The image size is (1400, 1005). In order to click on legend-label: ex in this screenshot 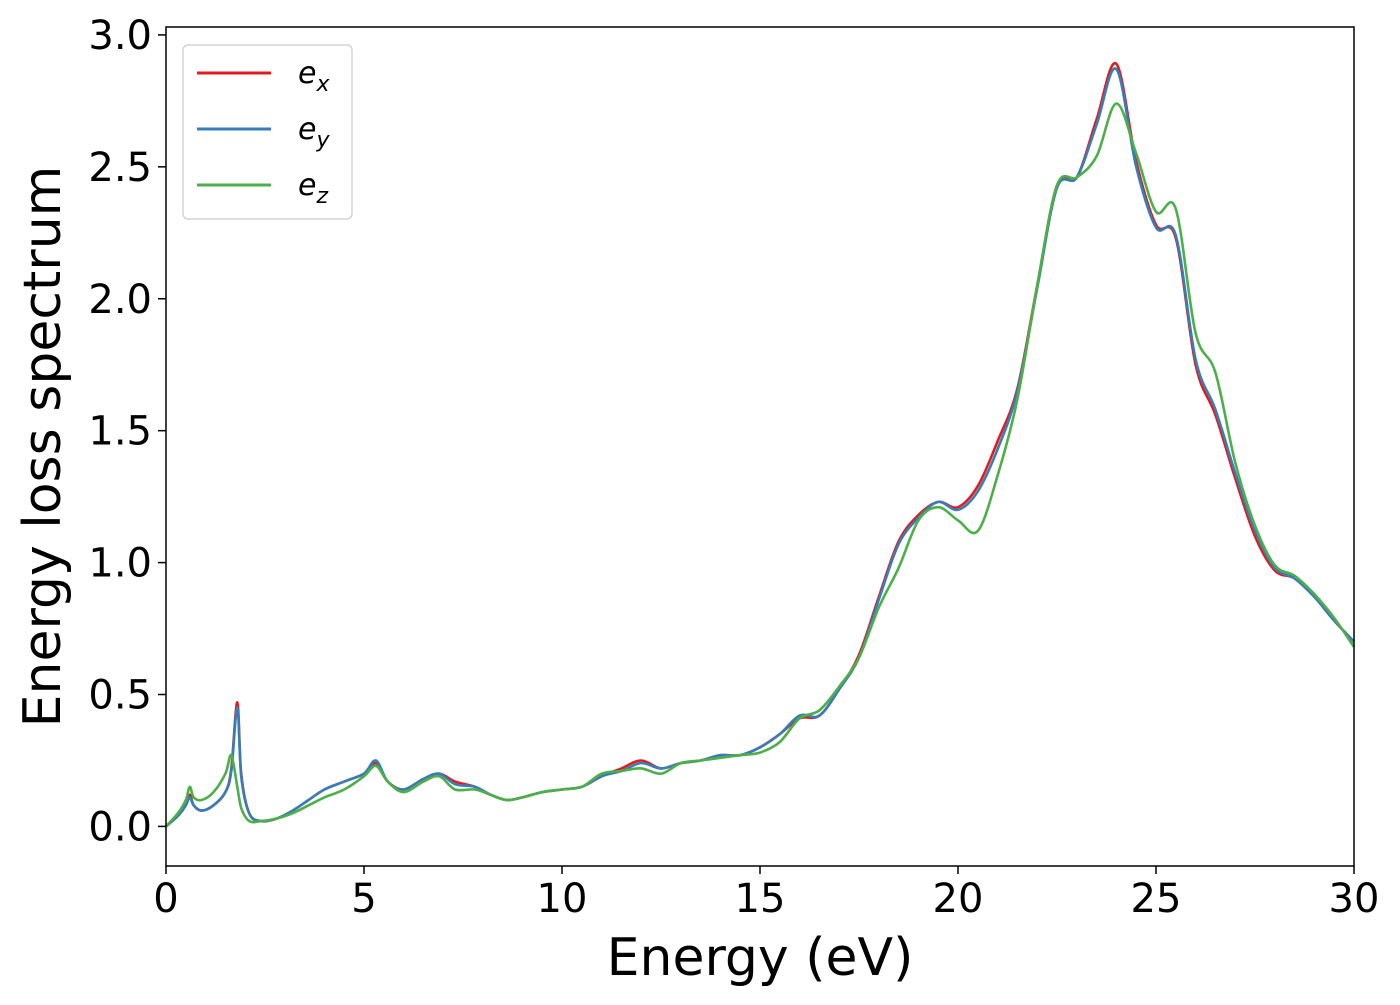, I will do `click(314, 76)`.